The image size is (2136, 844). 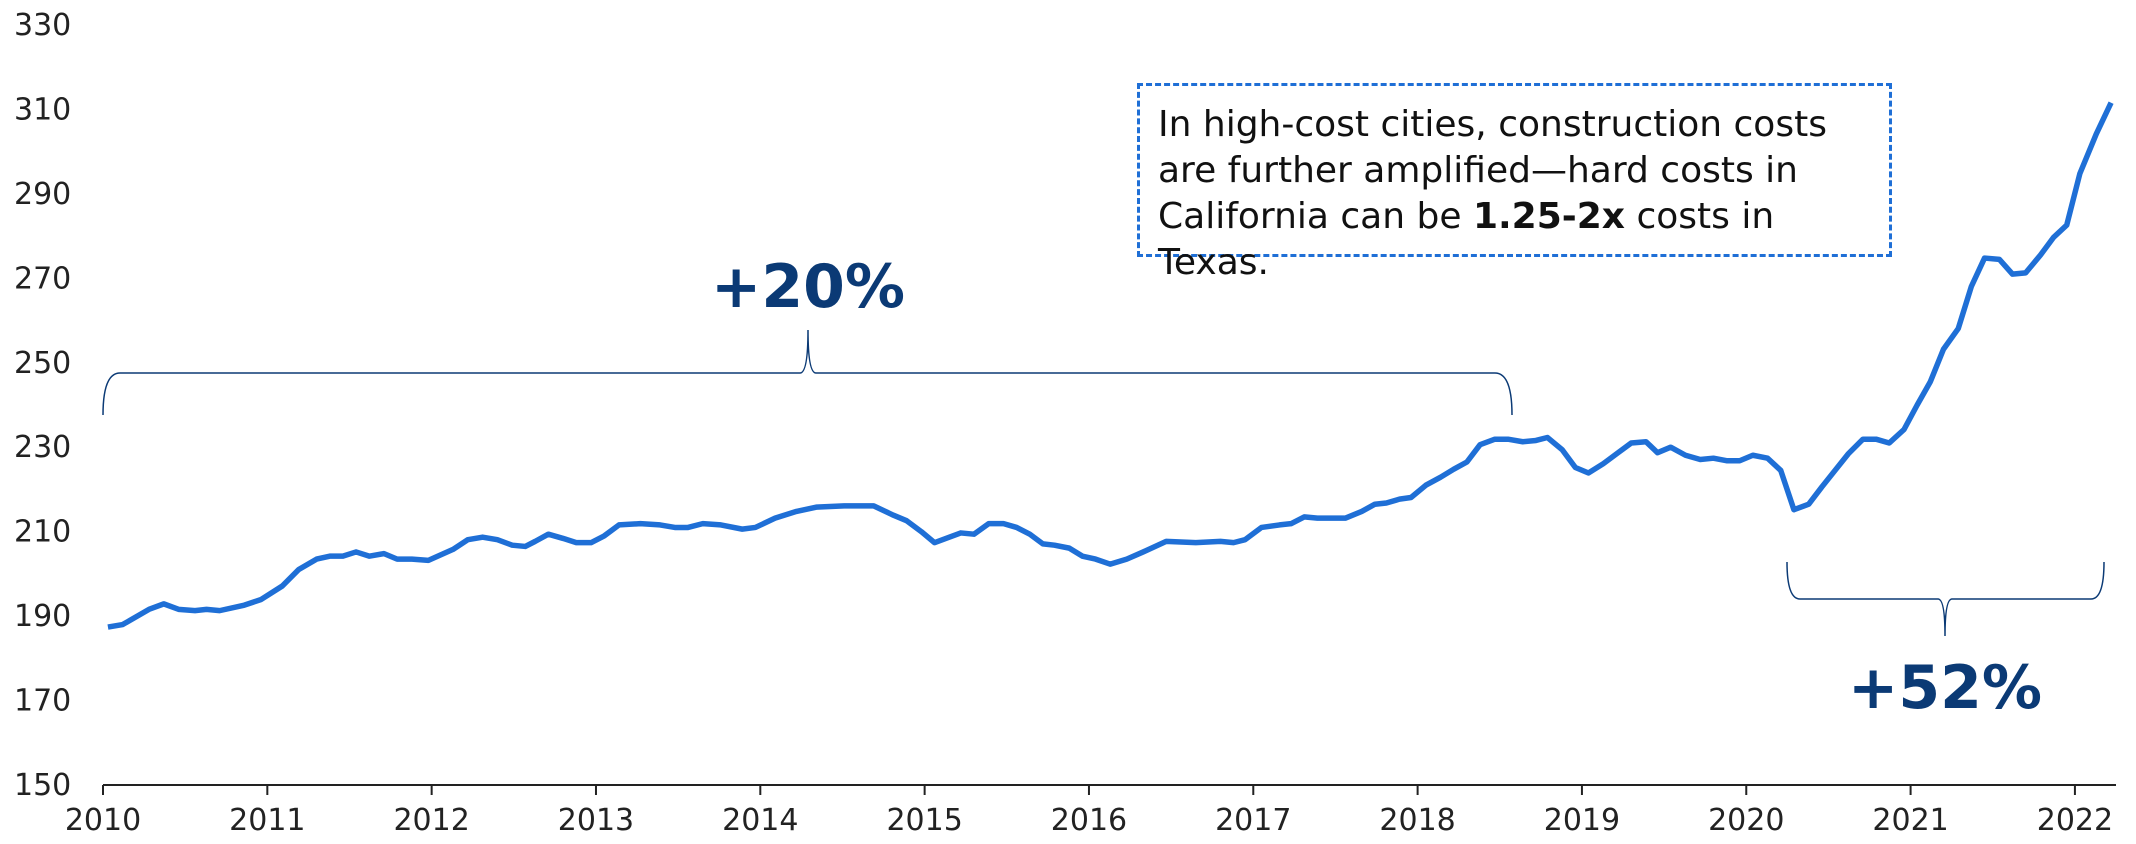 What do you see at coordinates (596, 820) in the screenshot?
I see `x-tick-label: 2013` at bounding box center [596, 820].